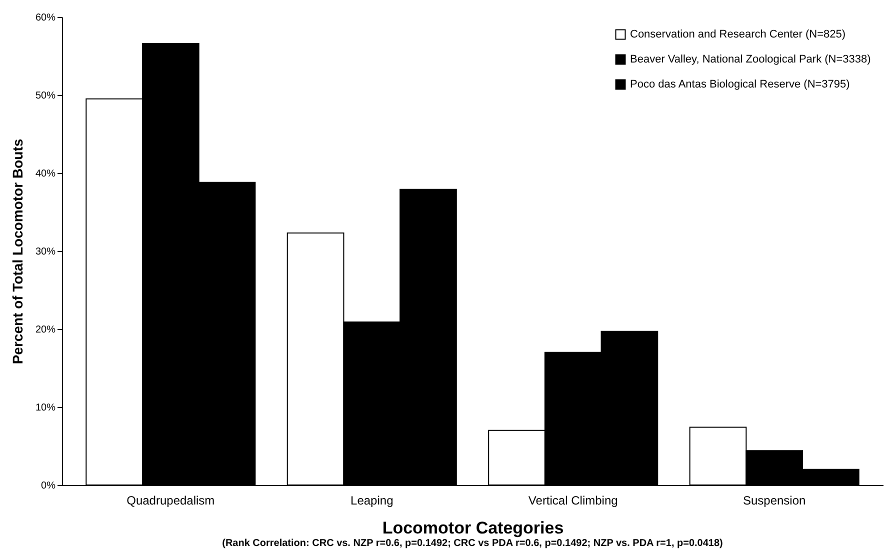  I want to click on x-axis-title: Locomotor Categories, so click(473, 528).